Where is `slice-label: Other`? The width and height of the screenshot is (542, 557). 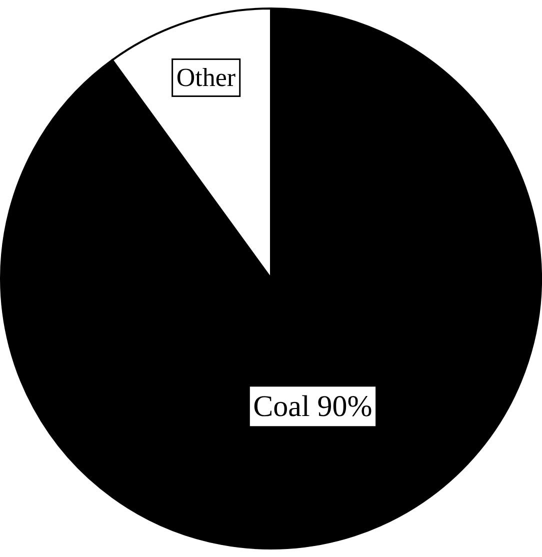
slice-label: Other is located at coordinates (206, 77).